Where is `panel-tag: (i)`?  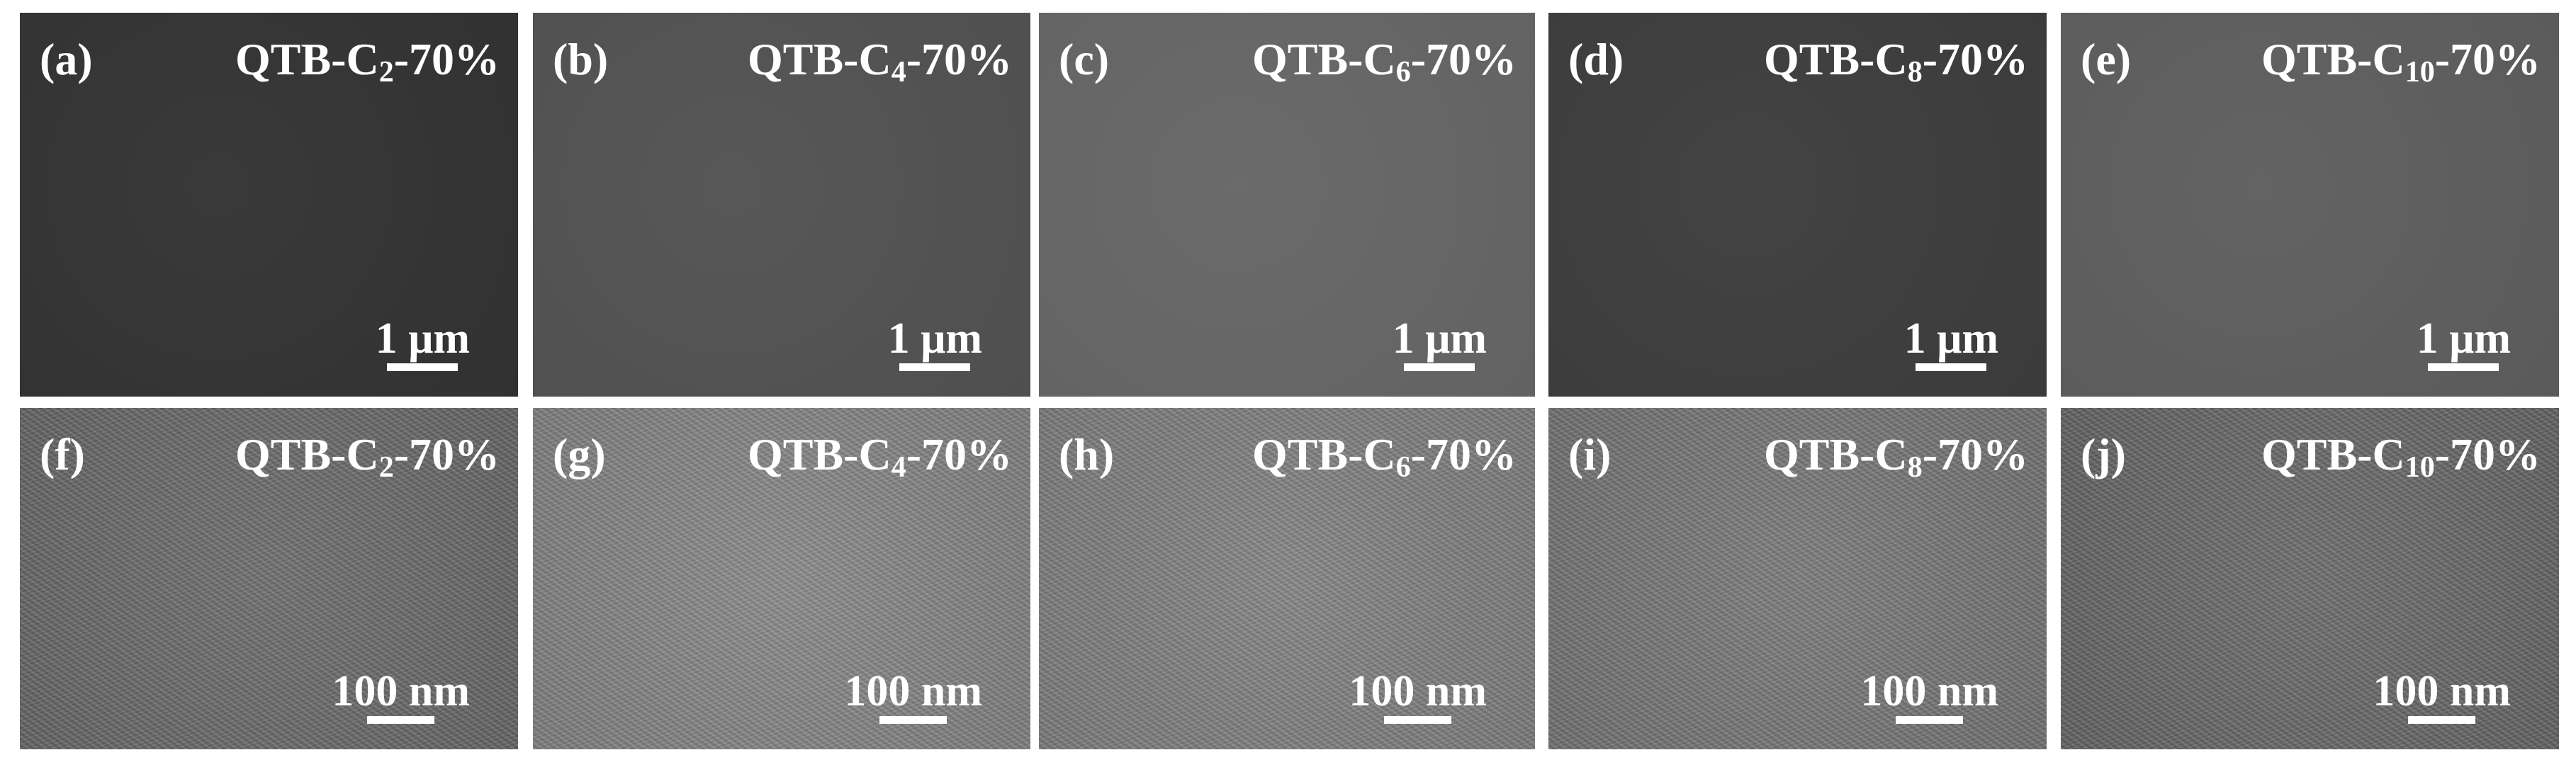
panel-tag: (i) is located at coordinates (1590, 454).